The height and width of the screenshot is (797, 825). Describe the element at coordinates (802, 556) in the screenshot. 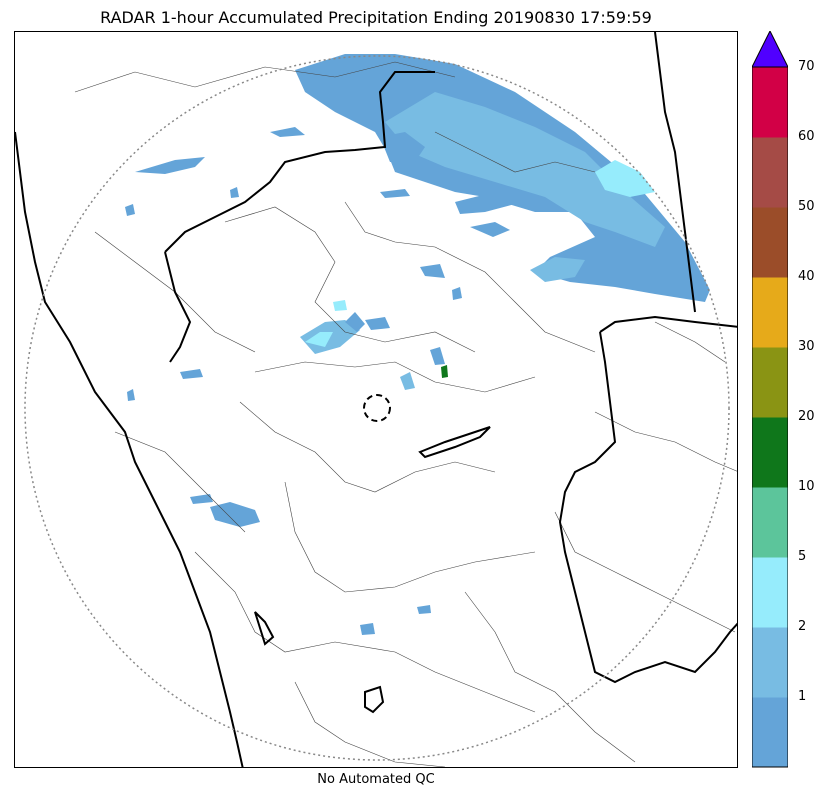

I see `colorbar-tick-label: 5` at that location.